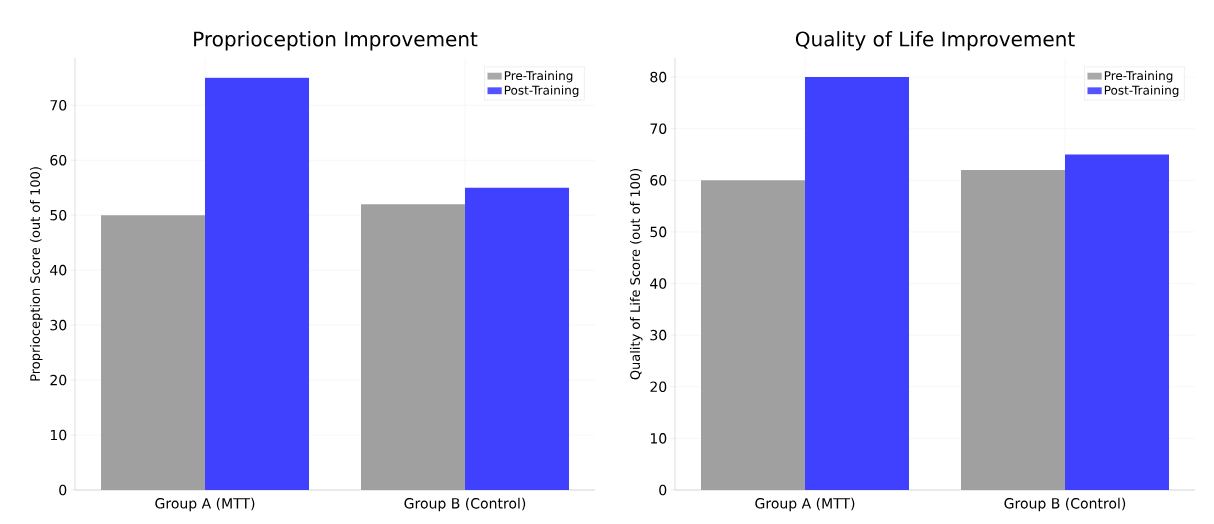 The image size is (1214, 524). What do you see at coordinates (336, 41) in the screenshot?
I see `chart-title: Proprioception Improvement` at bounding box center [336, 41].